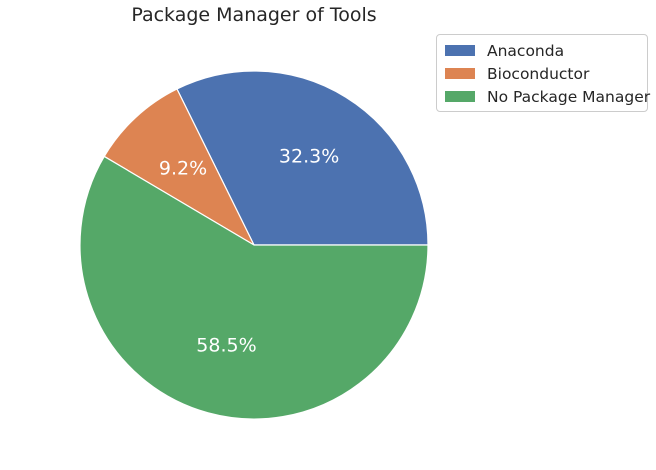  I want to click on pie-slice-anaconda, so click(302, 158).